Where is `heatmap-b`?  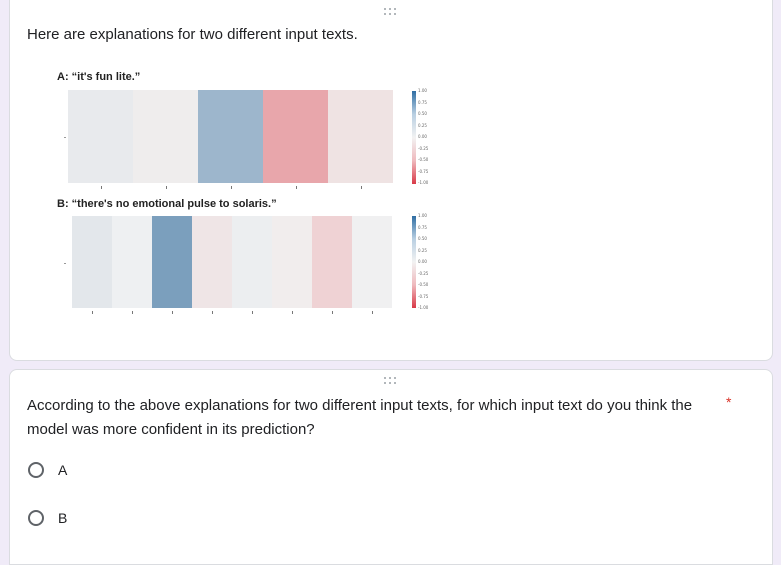
heatmap-b is located at coordinates (232, 262).